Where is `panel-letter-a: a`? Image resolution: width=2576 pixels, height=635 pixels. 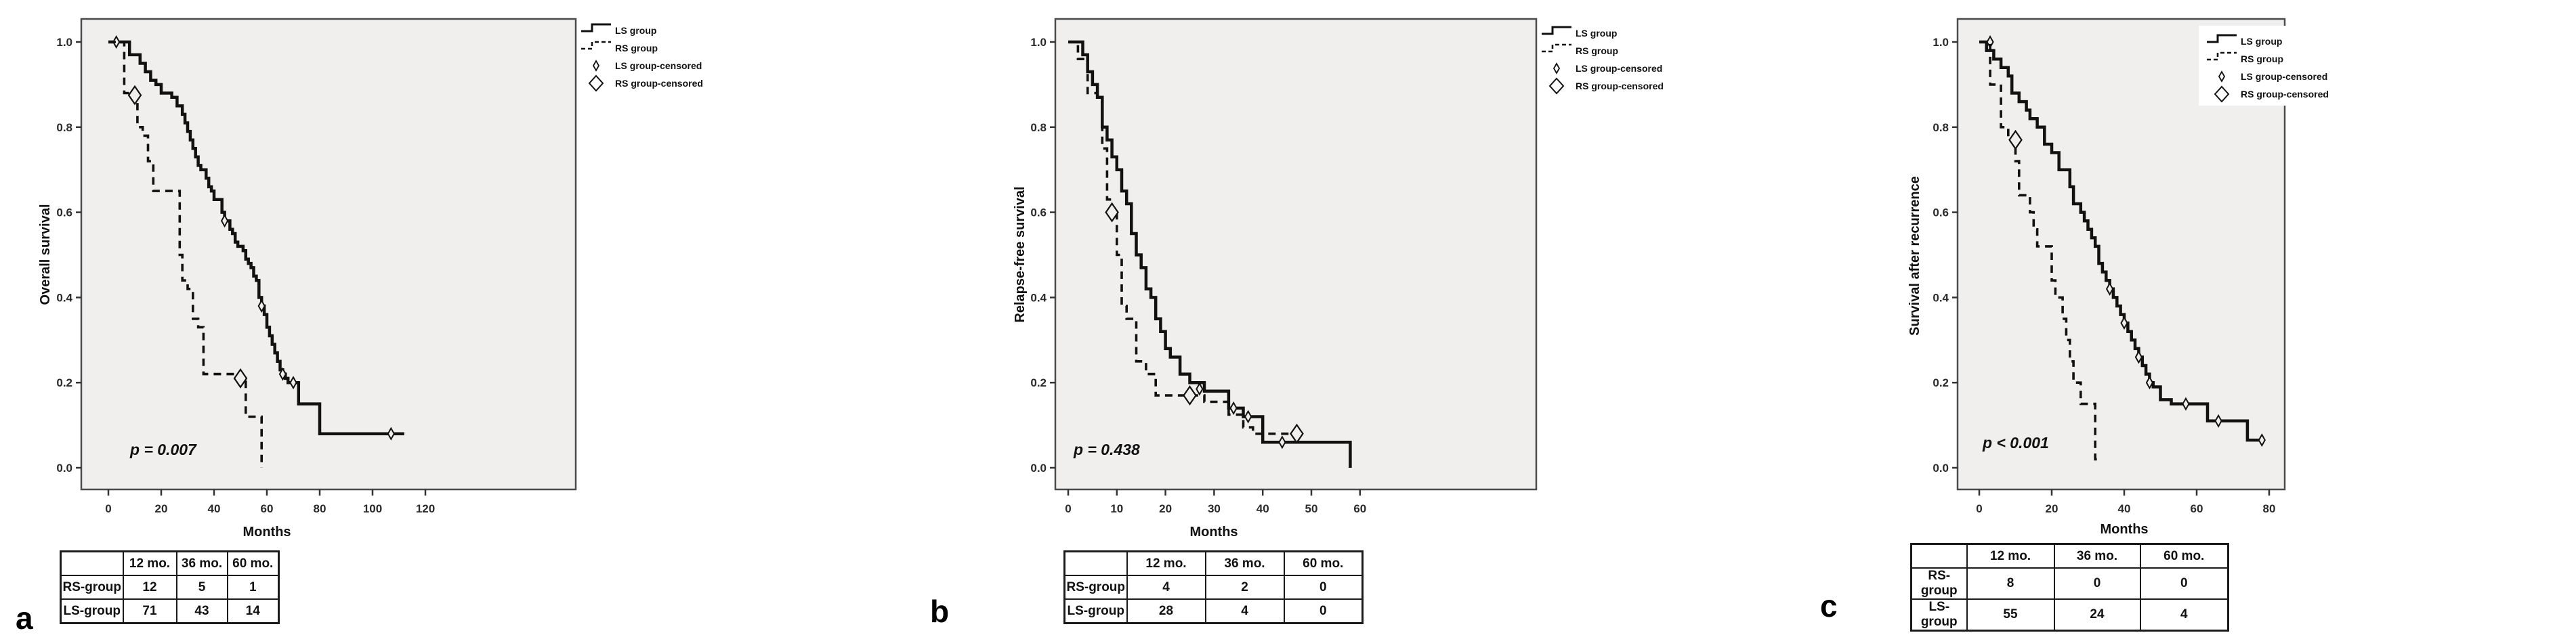 panel-letter-a: a is located at coordinates (25, 617).